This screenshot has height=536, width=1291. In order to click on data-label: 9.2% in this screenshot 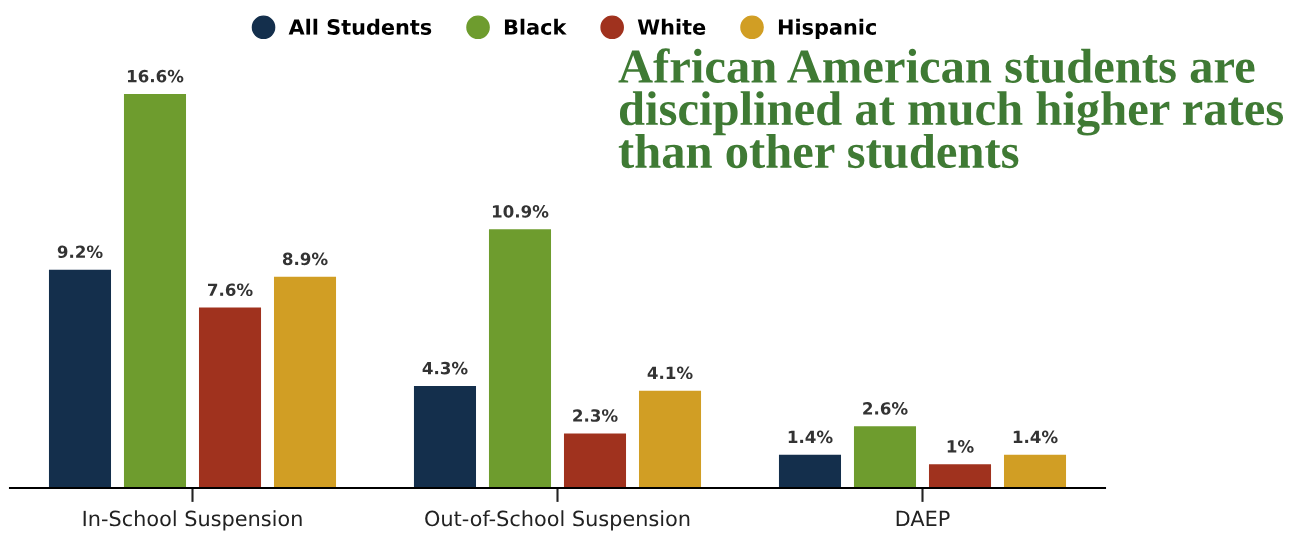, I will do `click(80, 252)`.